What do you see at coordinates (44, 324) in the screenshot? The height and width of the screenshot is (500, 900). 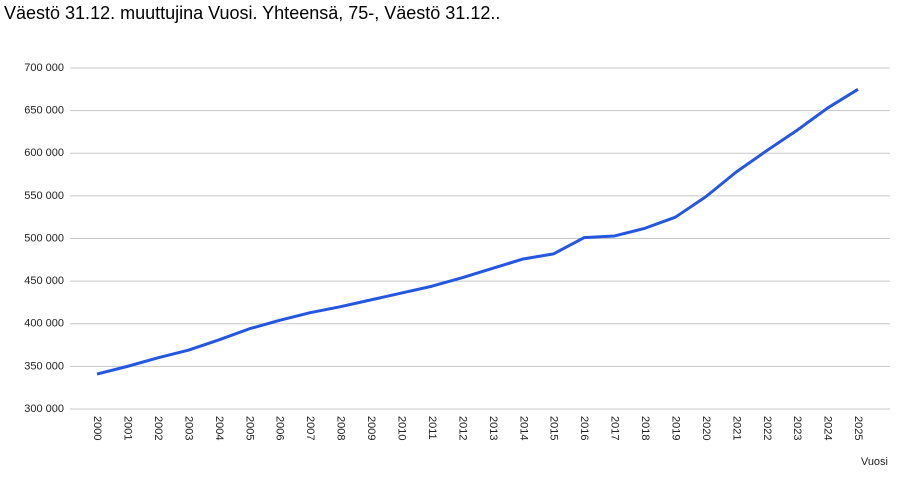 I see `y-tick-label: 400 000` at bounding box center [44, 324].